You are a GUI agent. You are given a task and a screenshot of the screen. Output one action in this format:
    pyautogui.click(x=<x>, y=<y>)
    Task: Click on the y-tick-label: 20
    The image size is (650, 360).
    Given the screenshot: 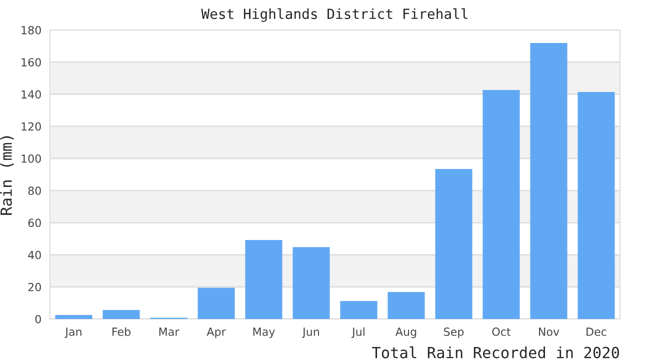 What is the action you would take?
    pyautogui.click(x=34, y=287)
    